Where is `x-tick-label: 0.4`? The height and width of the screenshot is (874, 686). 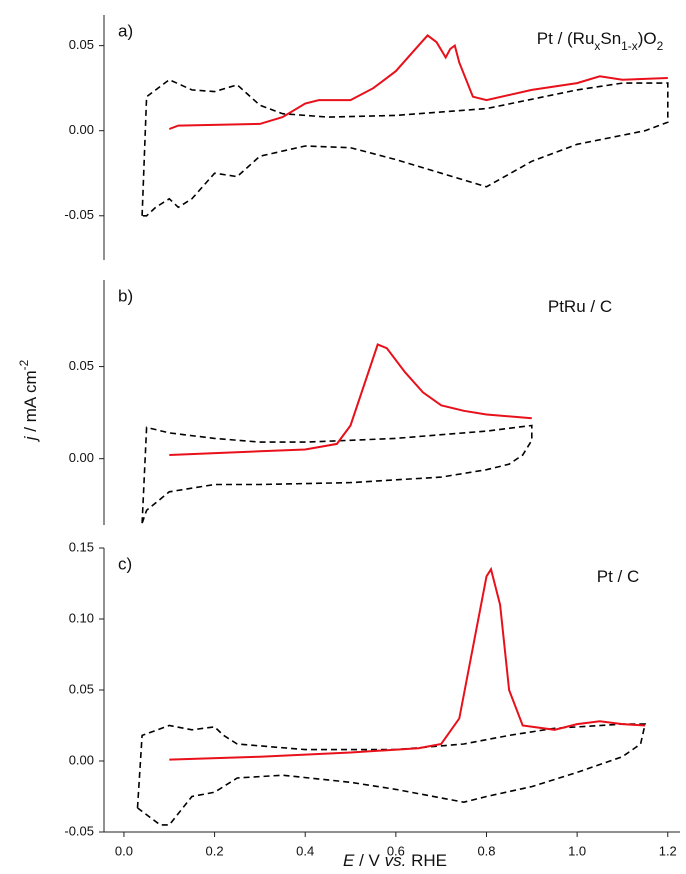 x-tick-label: 0.4 is located at coordinates (305, 850).